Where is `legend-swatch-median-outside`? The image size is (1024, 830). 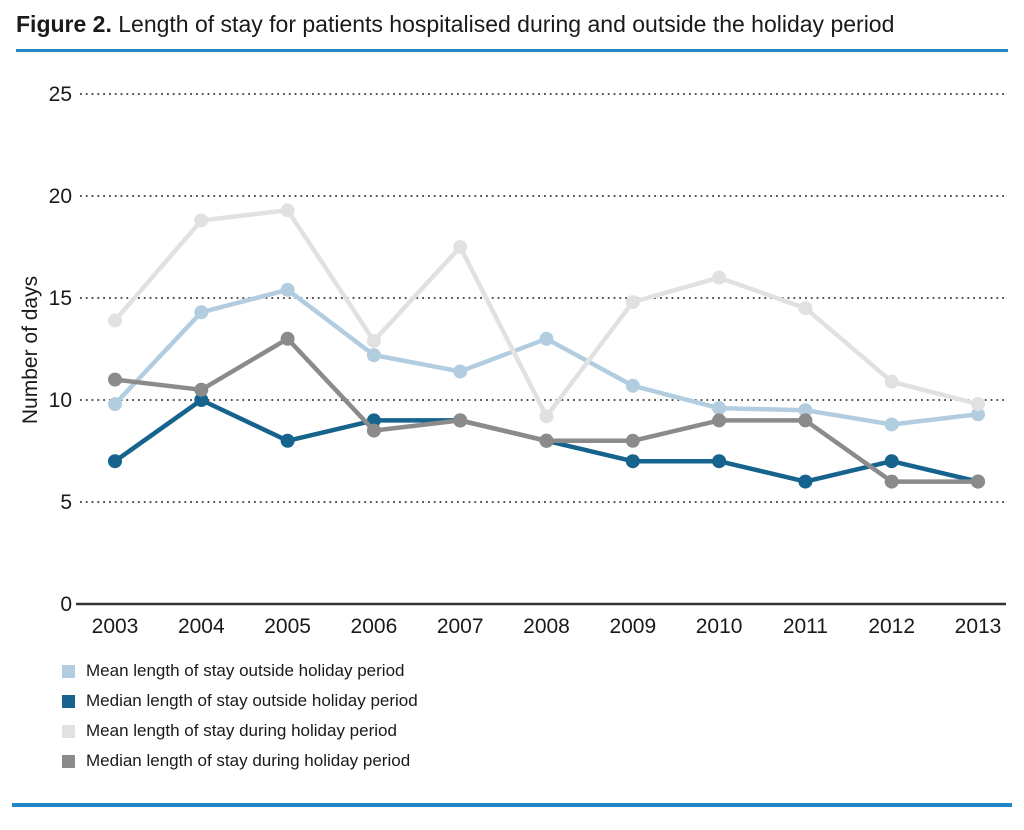 legend-swatch-median-outside is located at coordinates (68, 701).